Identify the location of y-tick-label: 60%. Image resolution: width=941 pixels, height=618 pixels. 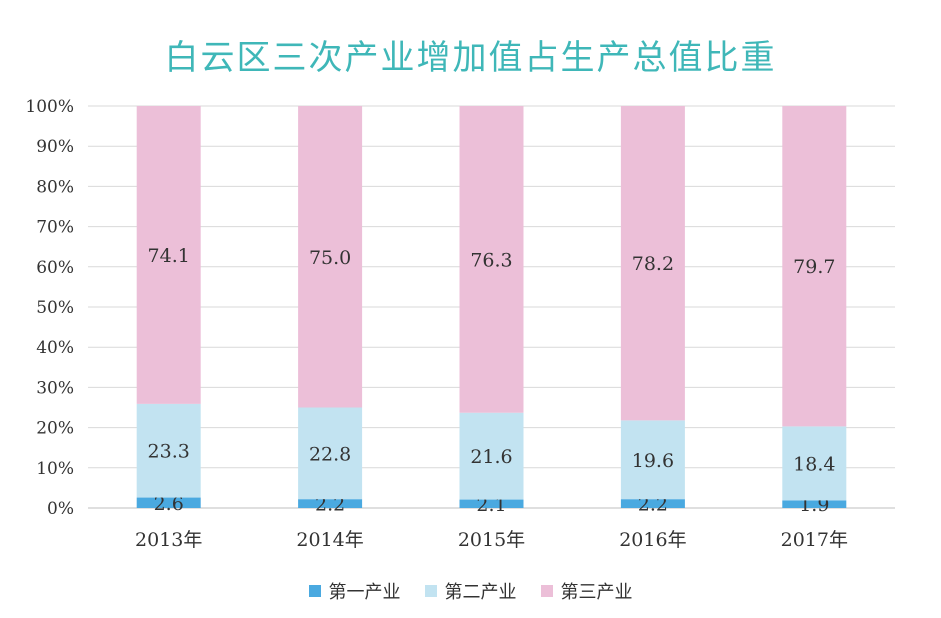
(55, 268).